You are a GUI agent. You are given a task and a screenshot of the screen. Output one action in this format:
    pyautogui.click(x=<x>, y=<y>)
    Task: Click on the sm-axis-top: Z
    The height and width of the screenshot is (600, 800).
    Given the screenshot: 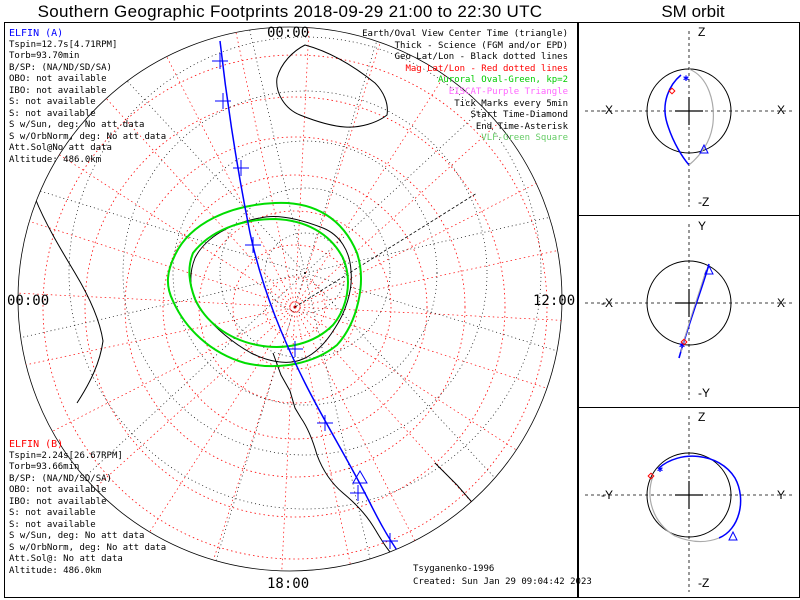 What is the action you would take?
    pyautogui.click(x=702, y=417)
    